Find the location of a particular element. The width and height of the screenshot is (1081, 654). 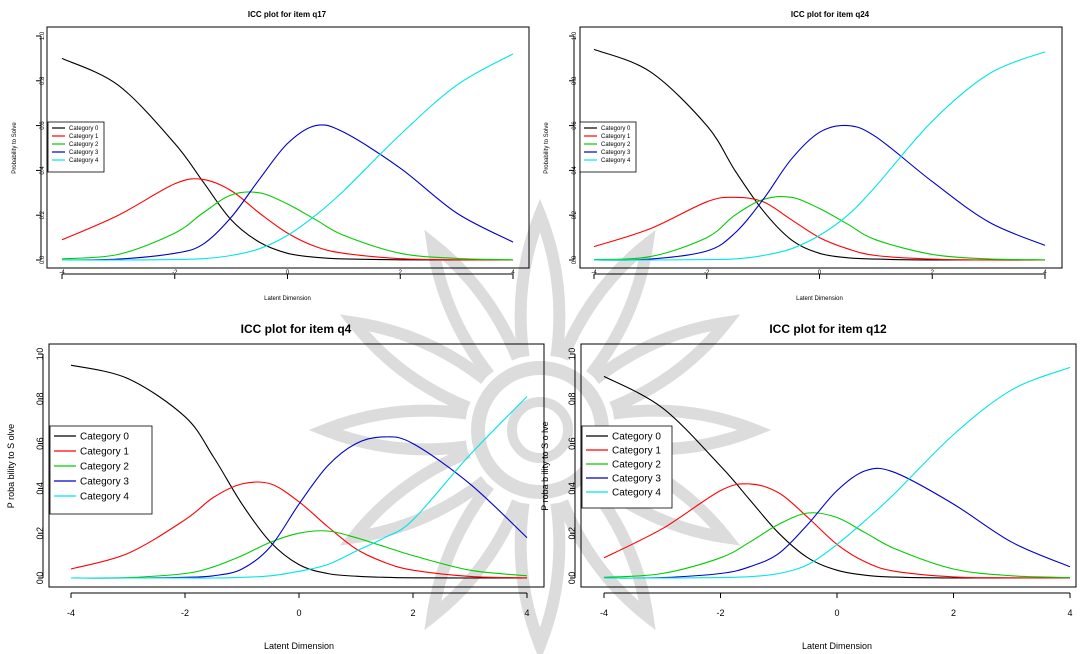

watermark-center is located at coordinates (540, 430).